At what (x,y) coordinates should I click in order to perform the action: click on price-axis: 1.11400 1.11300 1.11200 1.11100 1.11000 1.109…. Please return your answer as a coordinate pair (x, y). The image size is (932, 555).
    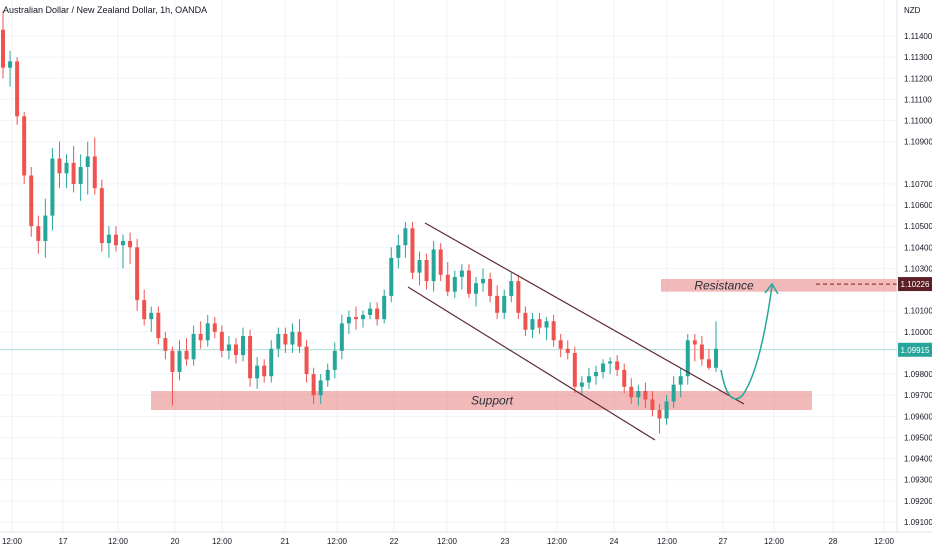
    Looking at the image, I should click on (915, 279).